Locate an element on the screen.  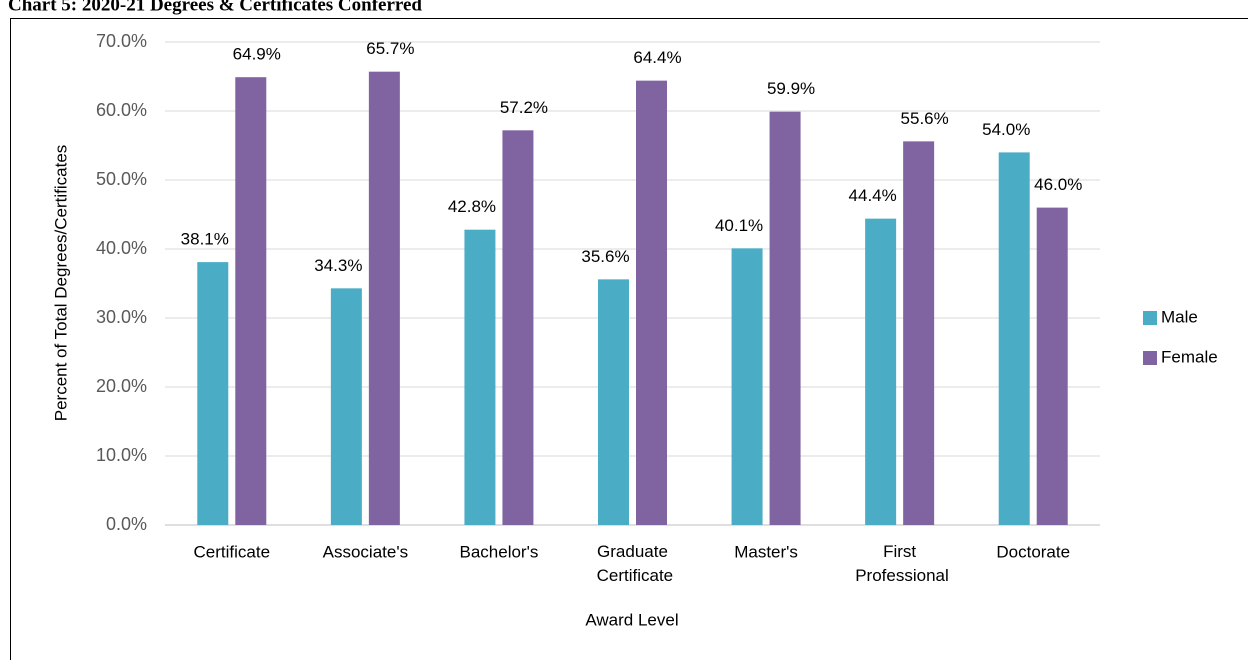
x-tick-label: Graduate Certificate is located at coordinates (632, 563).